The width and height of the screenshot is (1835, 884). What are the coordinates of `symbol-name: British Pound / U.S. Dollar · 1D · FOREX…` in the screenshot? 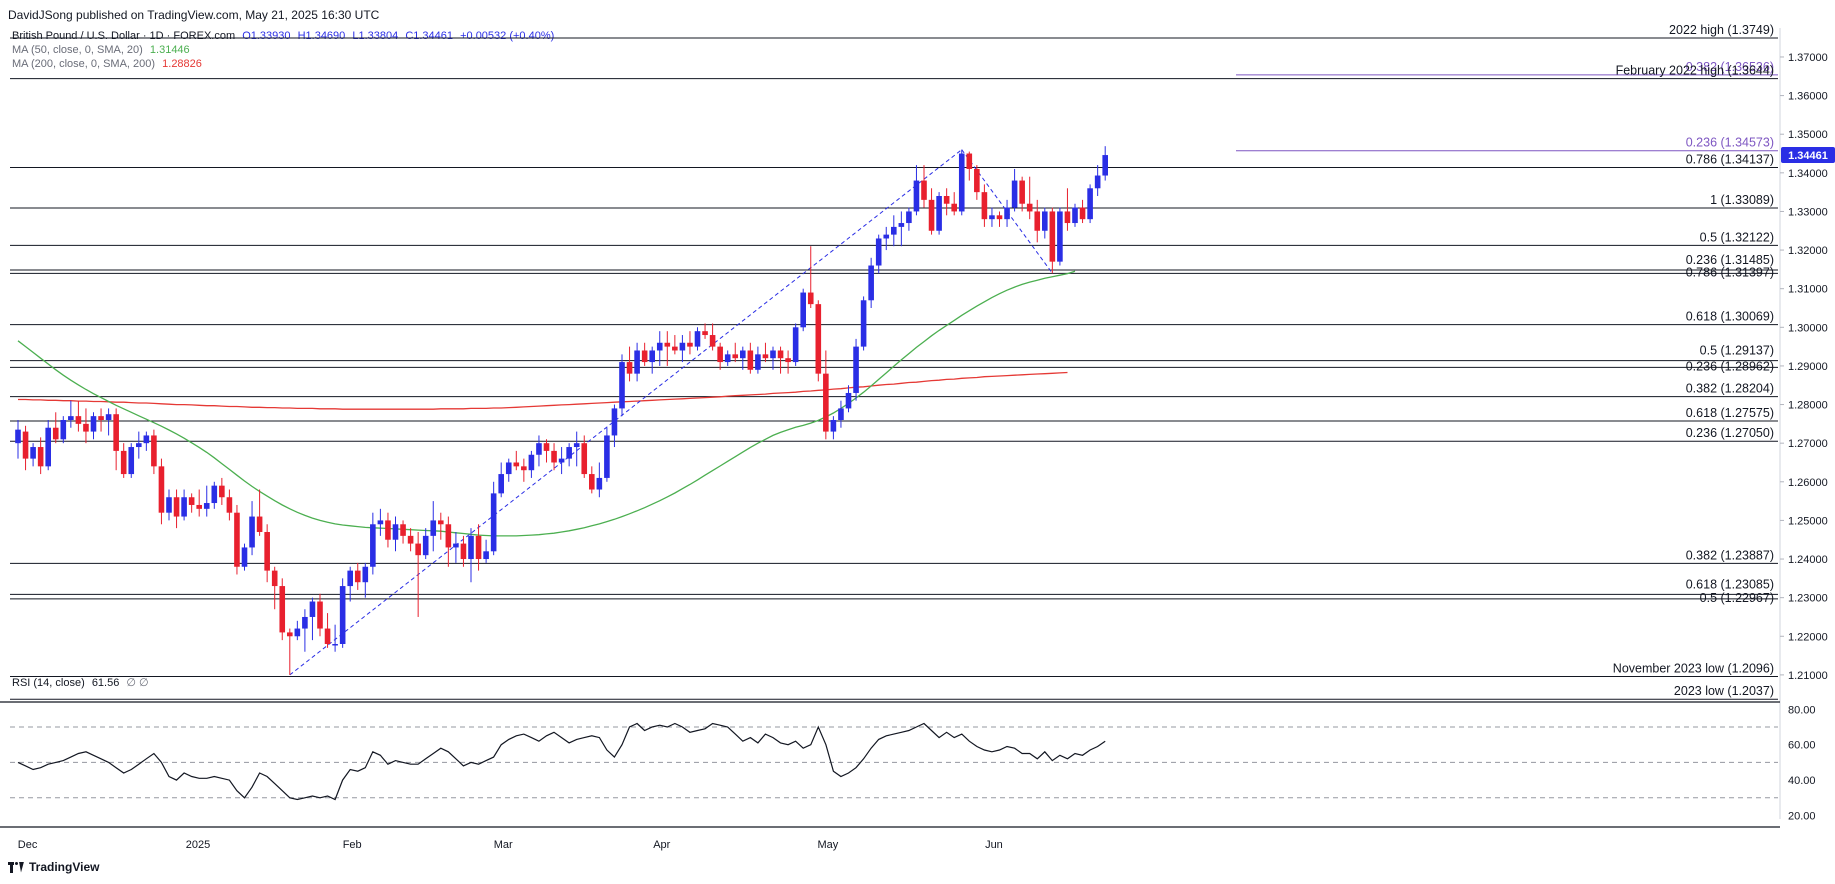 It's located at (124, 36).